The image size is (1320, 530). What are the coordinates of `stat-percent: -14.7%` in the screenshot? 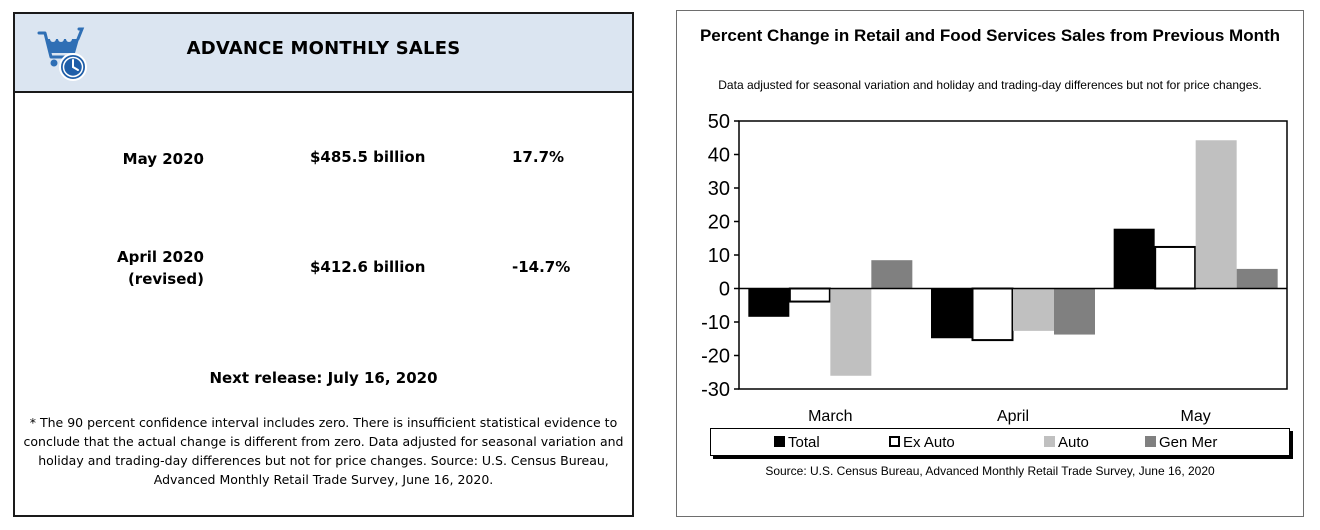 It's located at (541, 267).